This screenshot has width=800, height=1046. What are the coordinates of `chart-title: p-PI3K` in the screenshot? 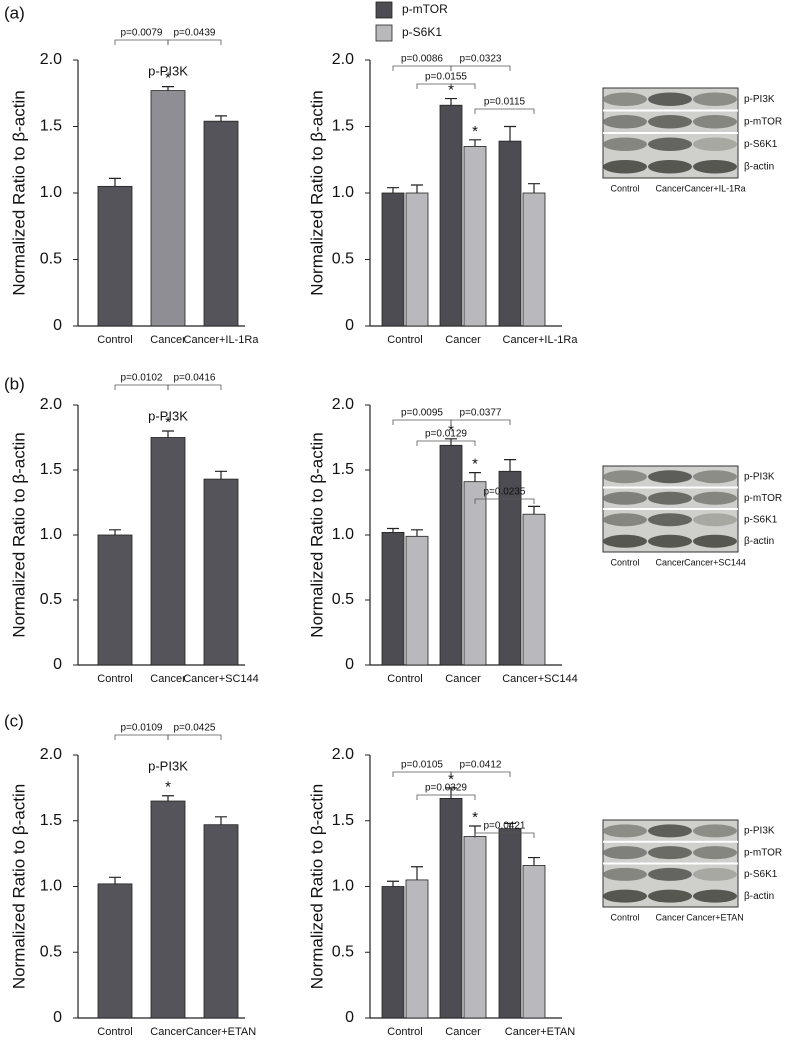 It's located at (168, 70).